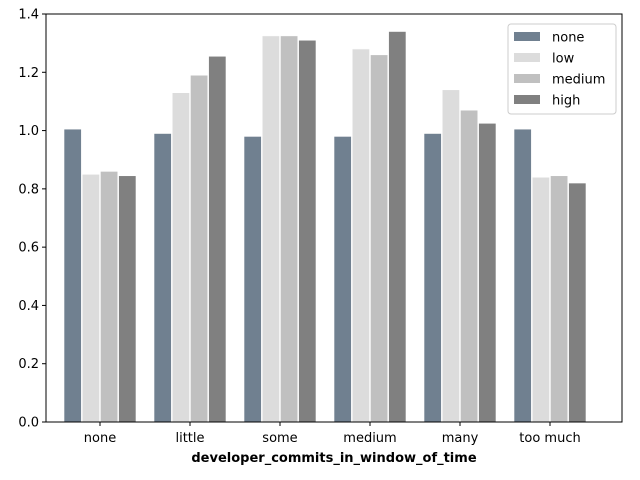 The width and height of the screenshot is (640, 480). I want to click on x-tick-label: little, so click(189, 438).